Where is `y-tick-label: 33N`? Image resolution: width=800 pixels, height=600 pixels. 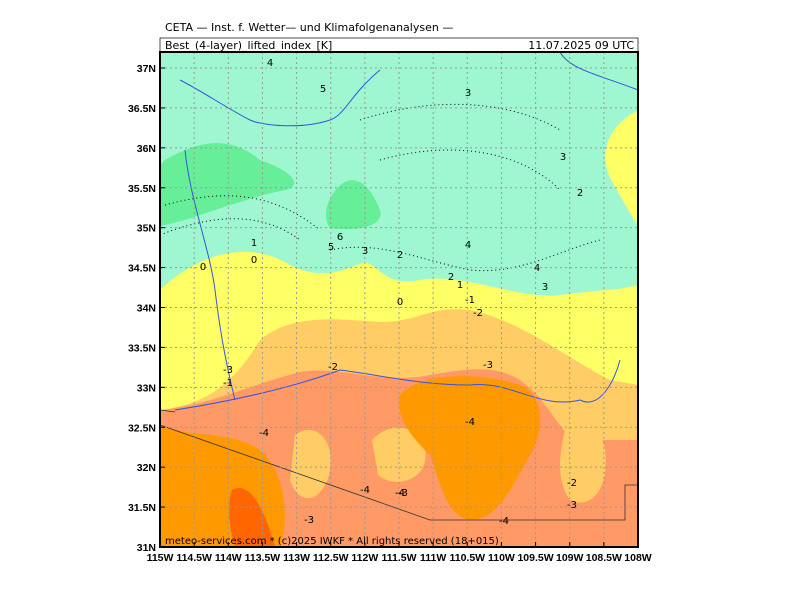 y-tick-label: 33N is located at coordinates (146, 388).